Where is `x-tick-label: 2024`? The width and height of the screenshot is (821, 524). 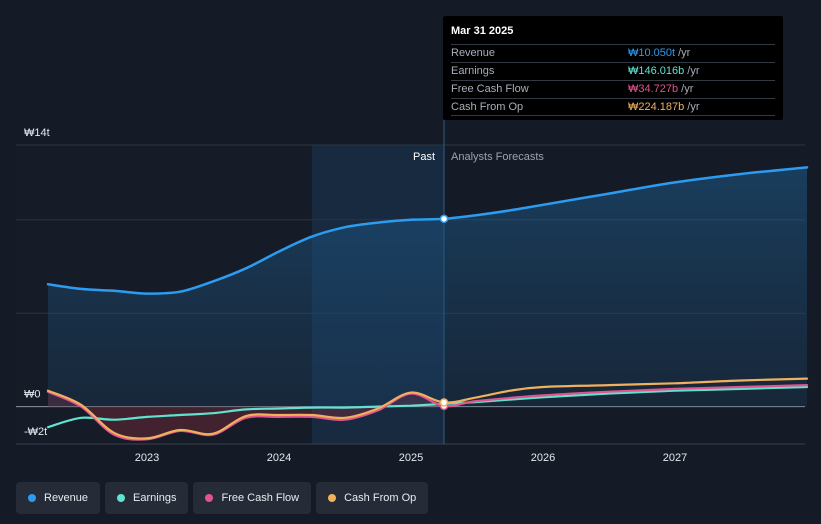 x-tick-label: 2024 is located at coordinates (279, 458).